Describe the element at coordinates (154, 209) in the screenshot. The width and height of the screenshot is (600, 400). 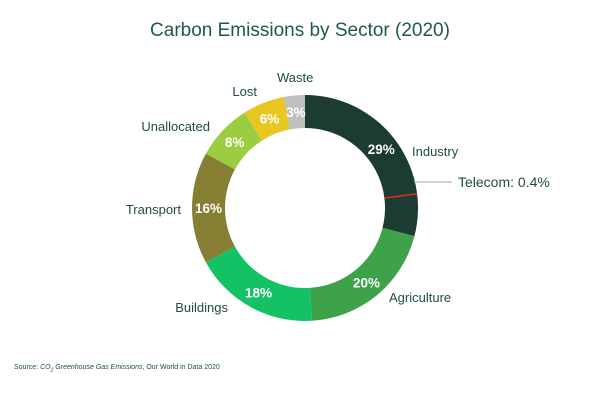
I see `category-label-transport: Transport` at that location.